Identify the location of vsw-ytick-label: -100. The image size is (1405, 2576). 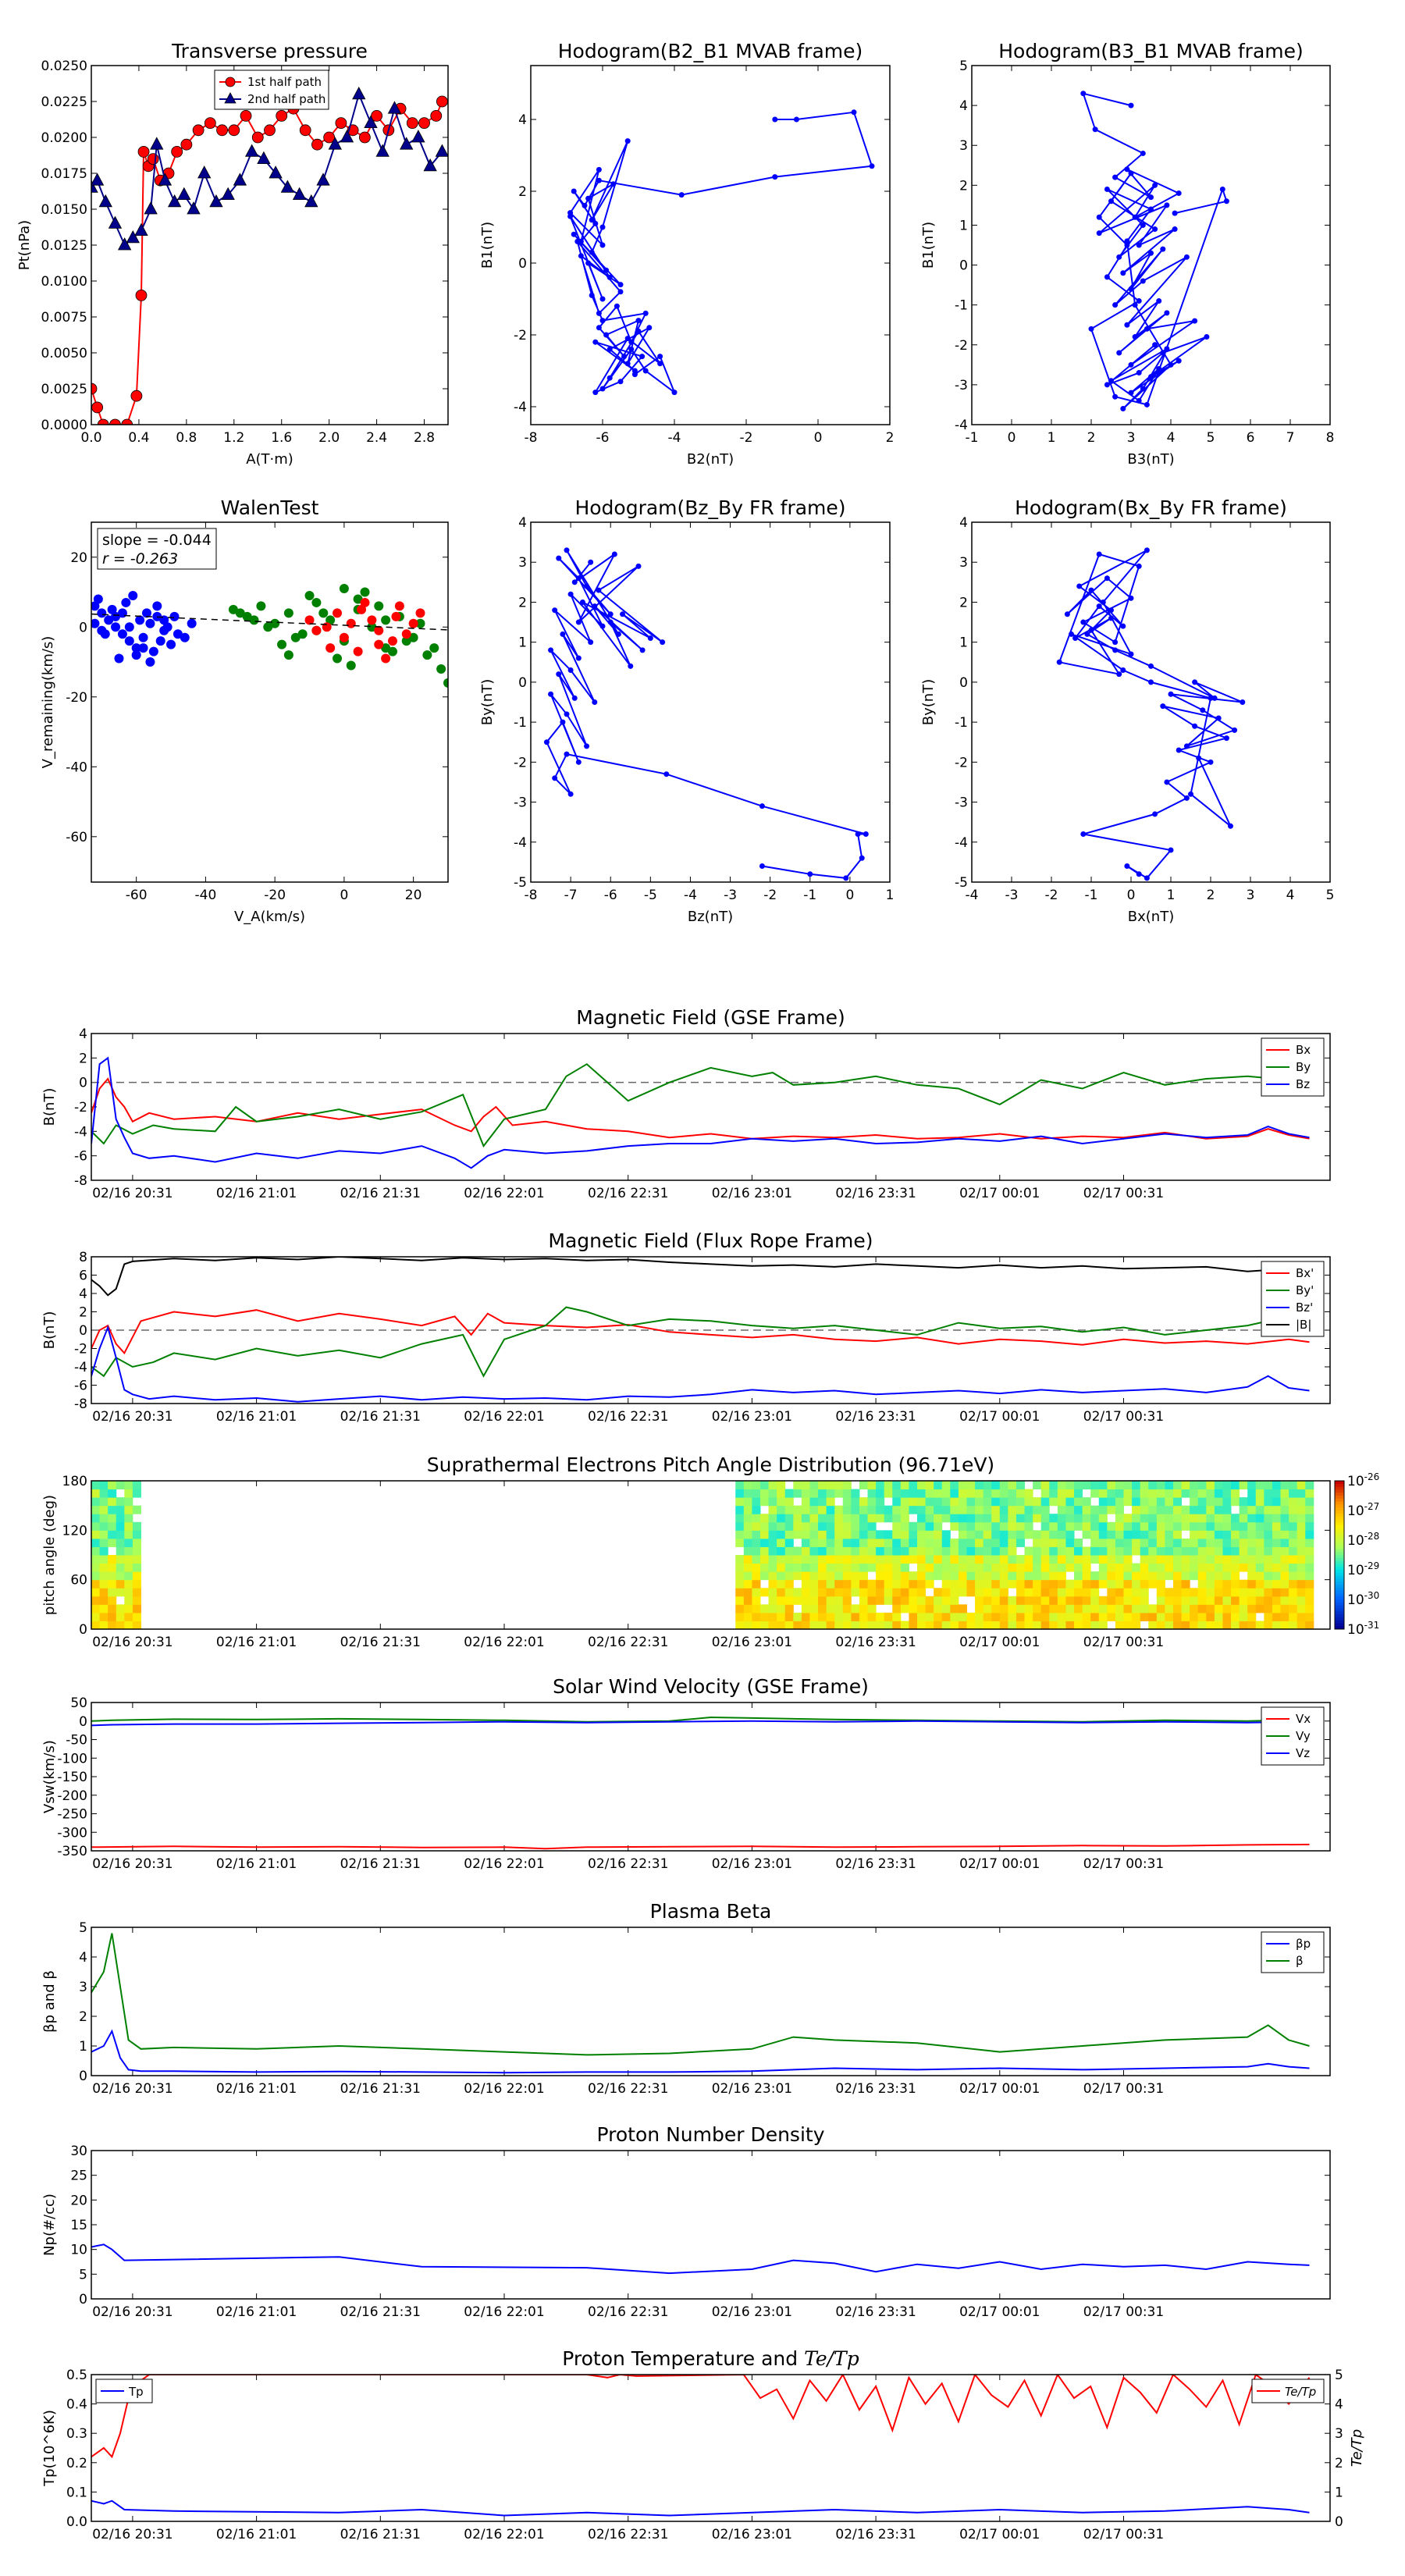
(72, 1759).